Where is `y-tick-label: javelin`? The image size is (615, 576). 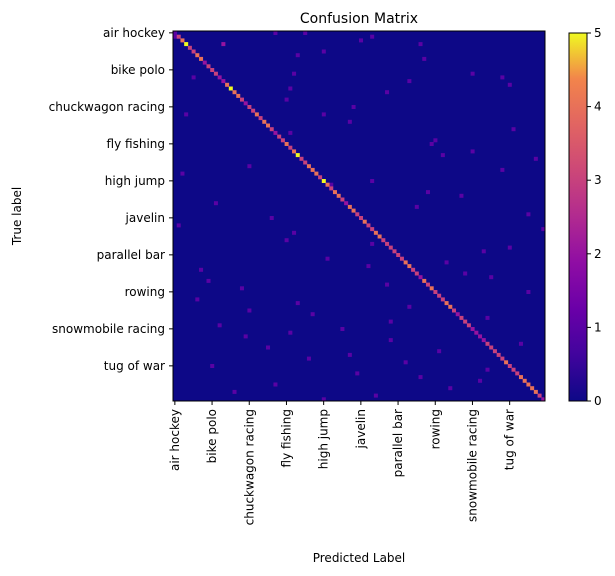
y-tick-label: javelin is located at coordinates (145, 218).